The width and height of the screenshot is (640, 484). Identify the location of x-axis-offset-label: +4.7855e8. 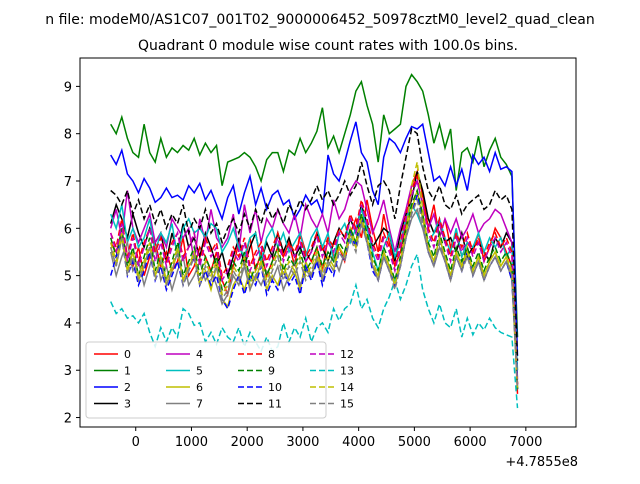
(541, 462).